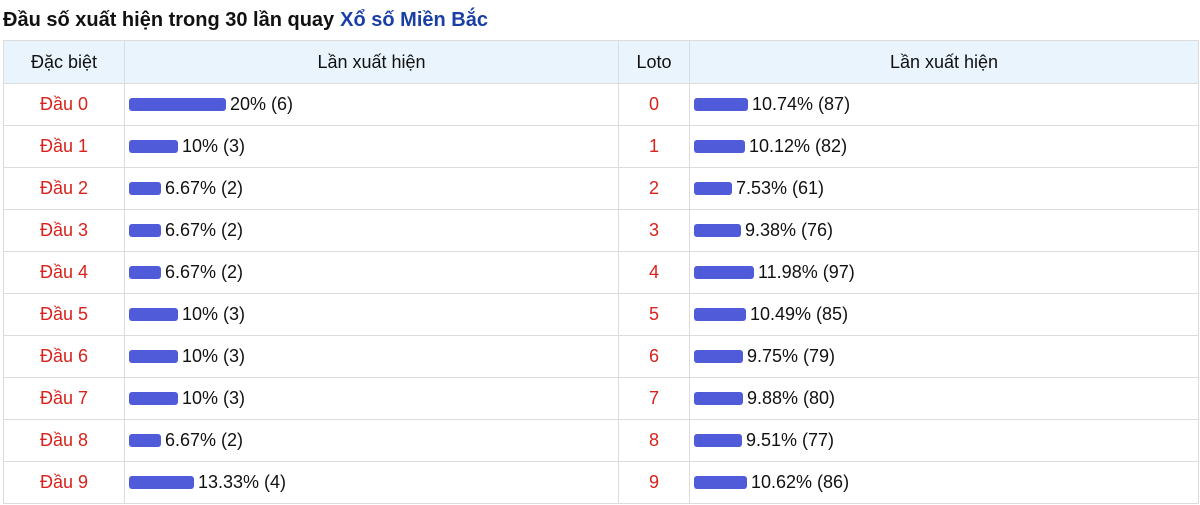 The width and height of the screenshot is (1200, 505). I want to click on row-label: Đầu 0, so click(64, 104).